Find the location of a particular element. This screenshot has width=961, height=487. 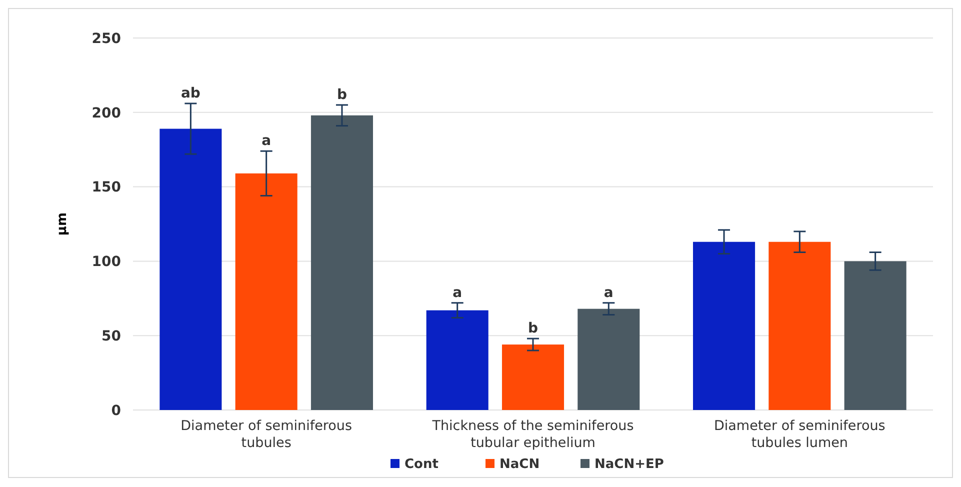

y-tick-label: 200 is located at coordinates (107, 113).